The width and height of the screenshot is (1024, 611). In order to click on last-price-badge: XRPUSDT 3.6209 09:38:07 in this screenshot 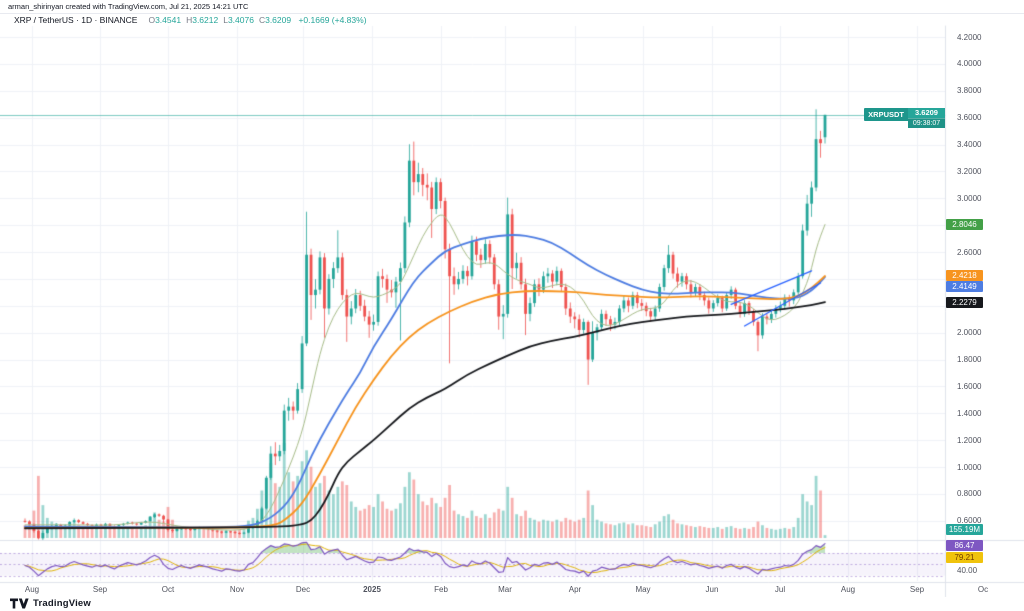, I will do `click(904, 117)`.